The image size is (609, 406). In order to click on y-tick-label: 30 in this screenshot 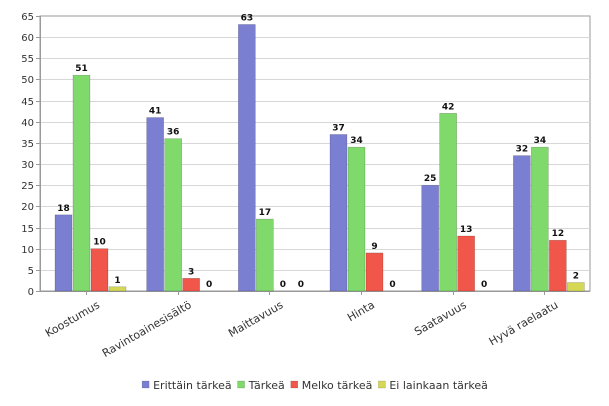, I will do `click(27, 165)`.